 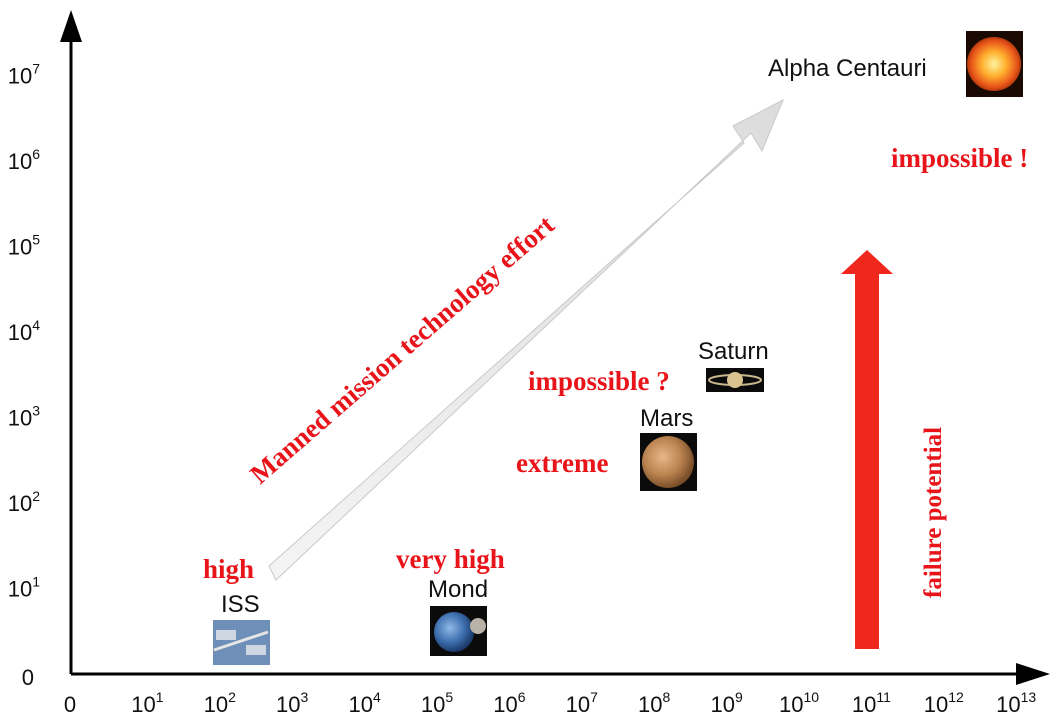 I want to click on saturn-item: Saturn impossible ?, so click(x=648, y=367).